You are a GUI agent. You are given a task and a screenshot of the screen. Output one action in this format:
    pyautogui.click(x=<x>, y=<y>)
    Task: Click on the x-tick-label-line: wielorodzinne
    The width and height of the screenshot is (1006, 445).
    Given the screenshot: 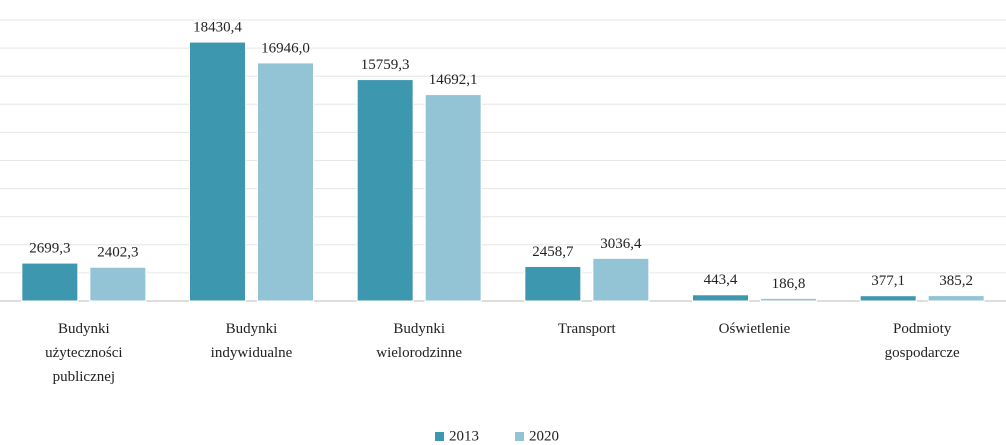 What is the action you would take?
    pyautogui.click(x=419, y=353)
    